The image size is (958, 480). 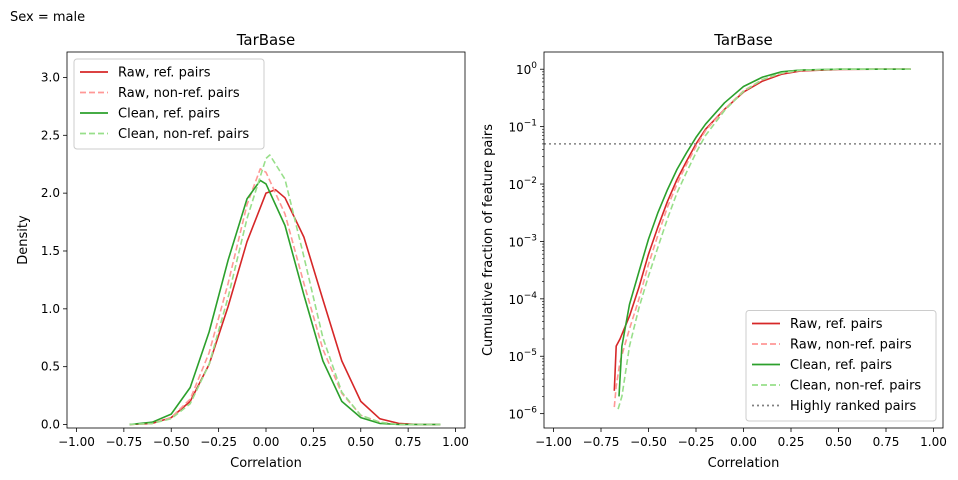 What do you see at coordinates (530, 124) in the screenshot?
I see `y-tick-exponent: −1` at bounding box center [530, 124].